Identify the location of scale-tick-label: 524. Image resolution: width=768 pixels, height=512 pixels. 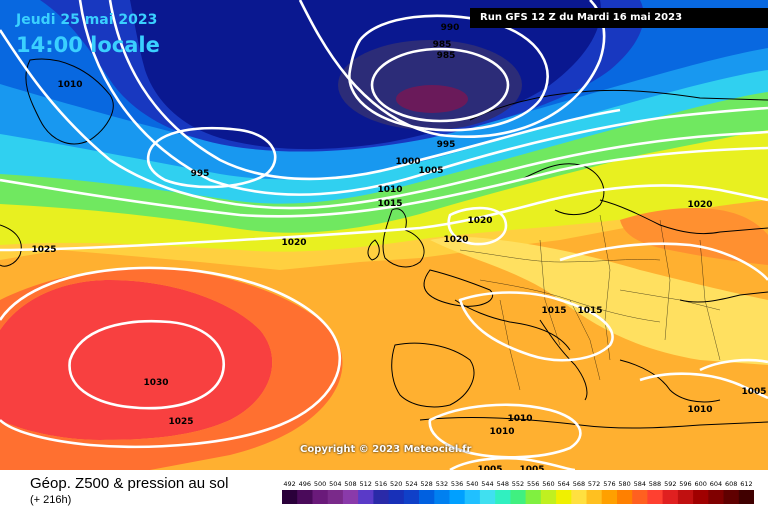
(411, 484).